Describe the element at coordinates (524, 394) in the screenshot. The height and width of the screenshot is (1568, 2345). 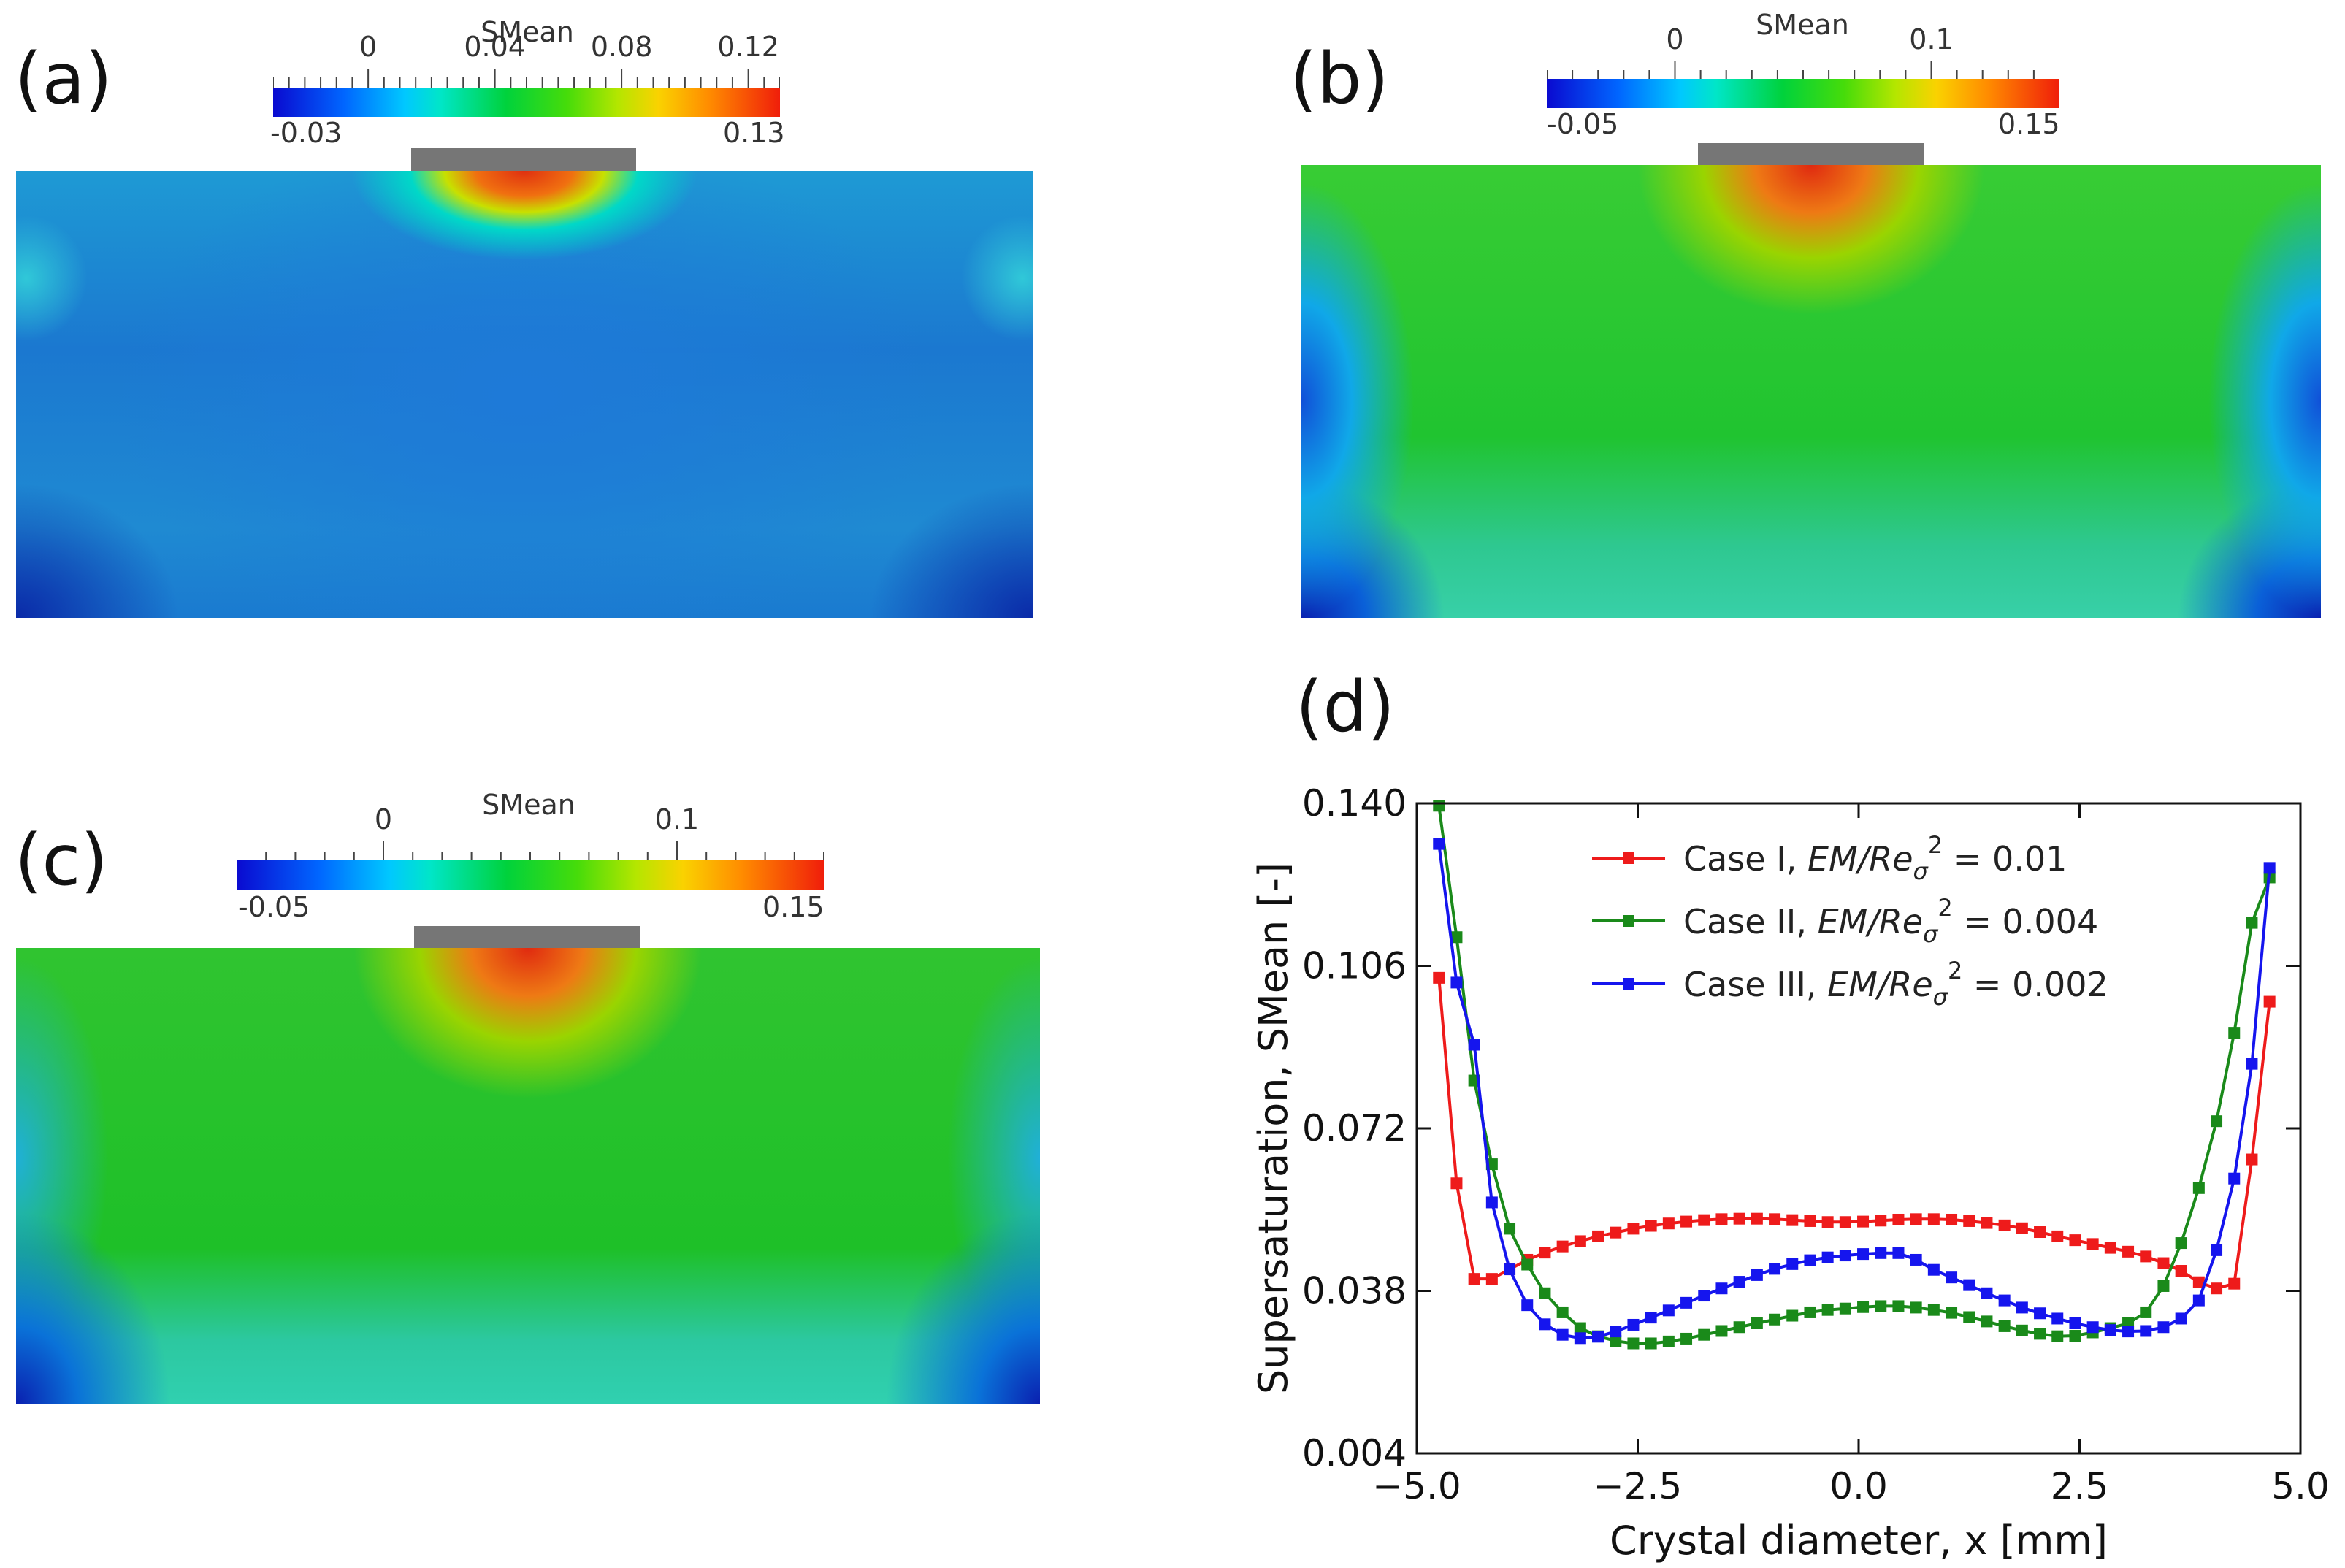
I see `smean-field-a` at that location.